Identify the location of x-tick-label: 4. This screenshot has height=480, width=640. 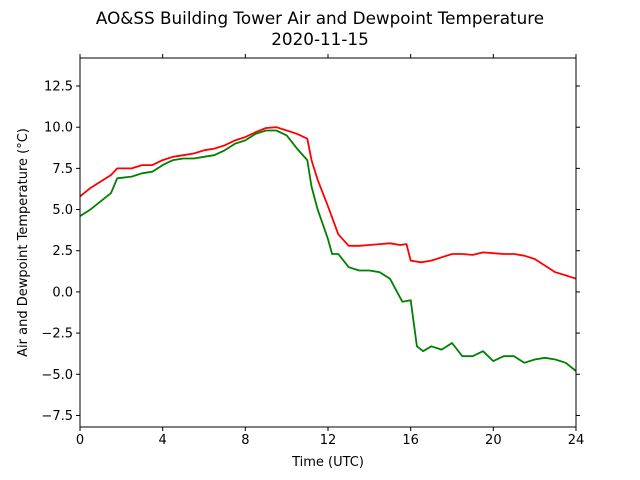
(163, 440).